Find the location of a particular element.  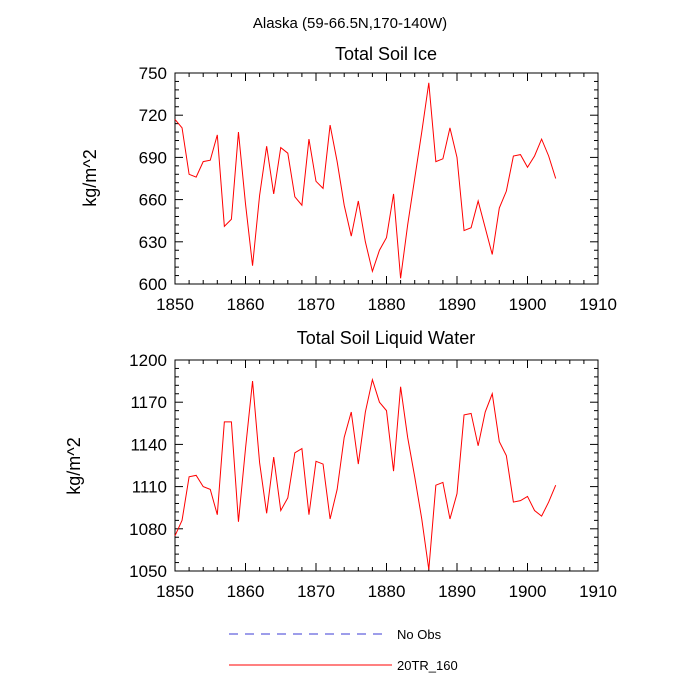

y-tick-label: 1200 is located at coordinates (148, 360).